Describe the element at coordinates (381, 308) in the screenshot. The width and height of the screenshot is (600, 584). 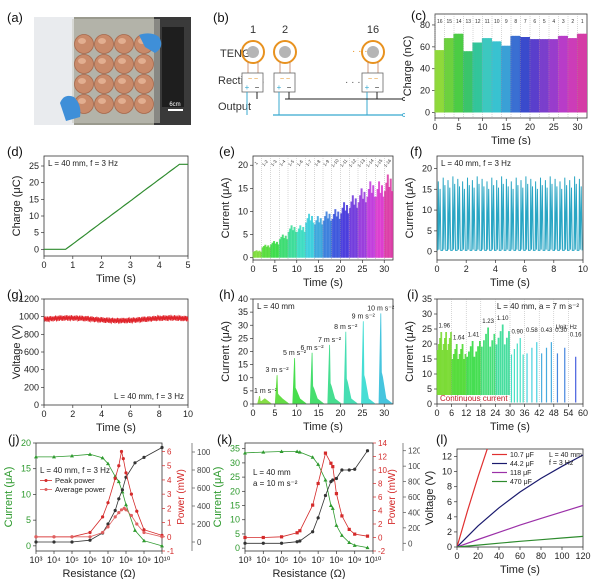
I see `pulse-label: 10 m s⁻²` at that location.